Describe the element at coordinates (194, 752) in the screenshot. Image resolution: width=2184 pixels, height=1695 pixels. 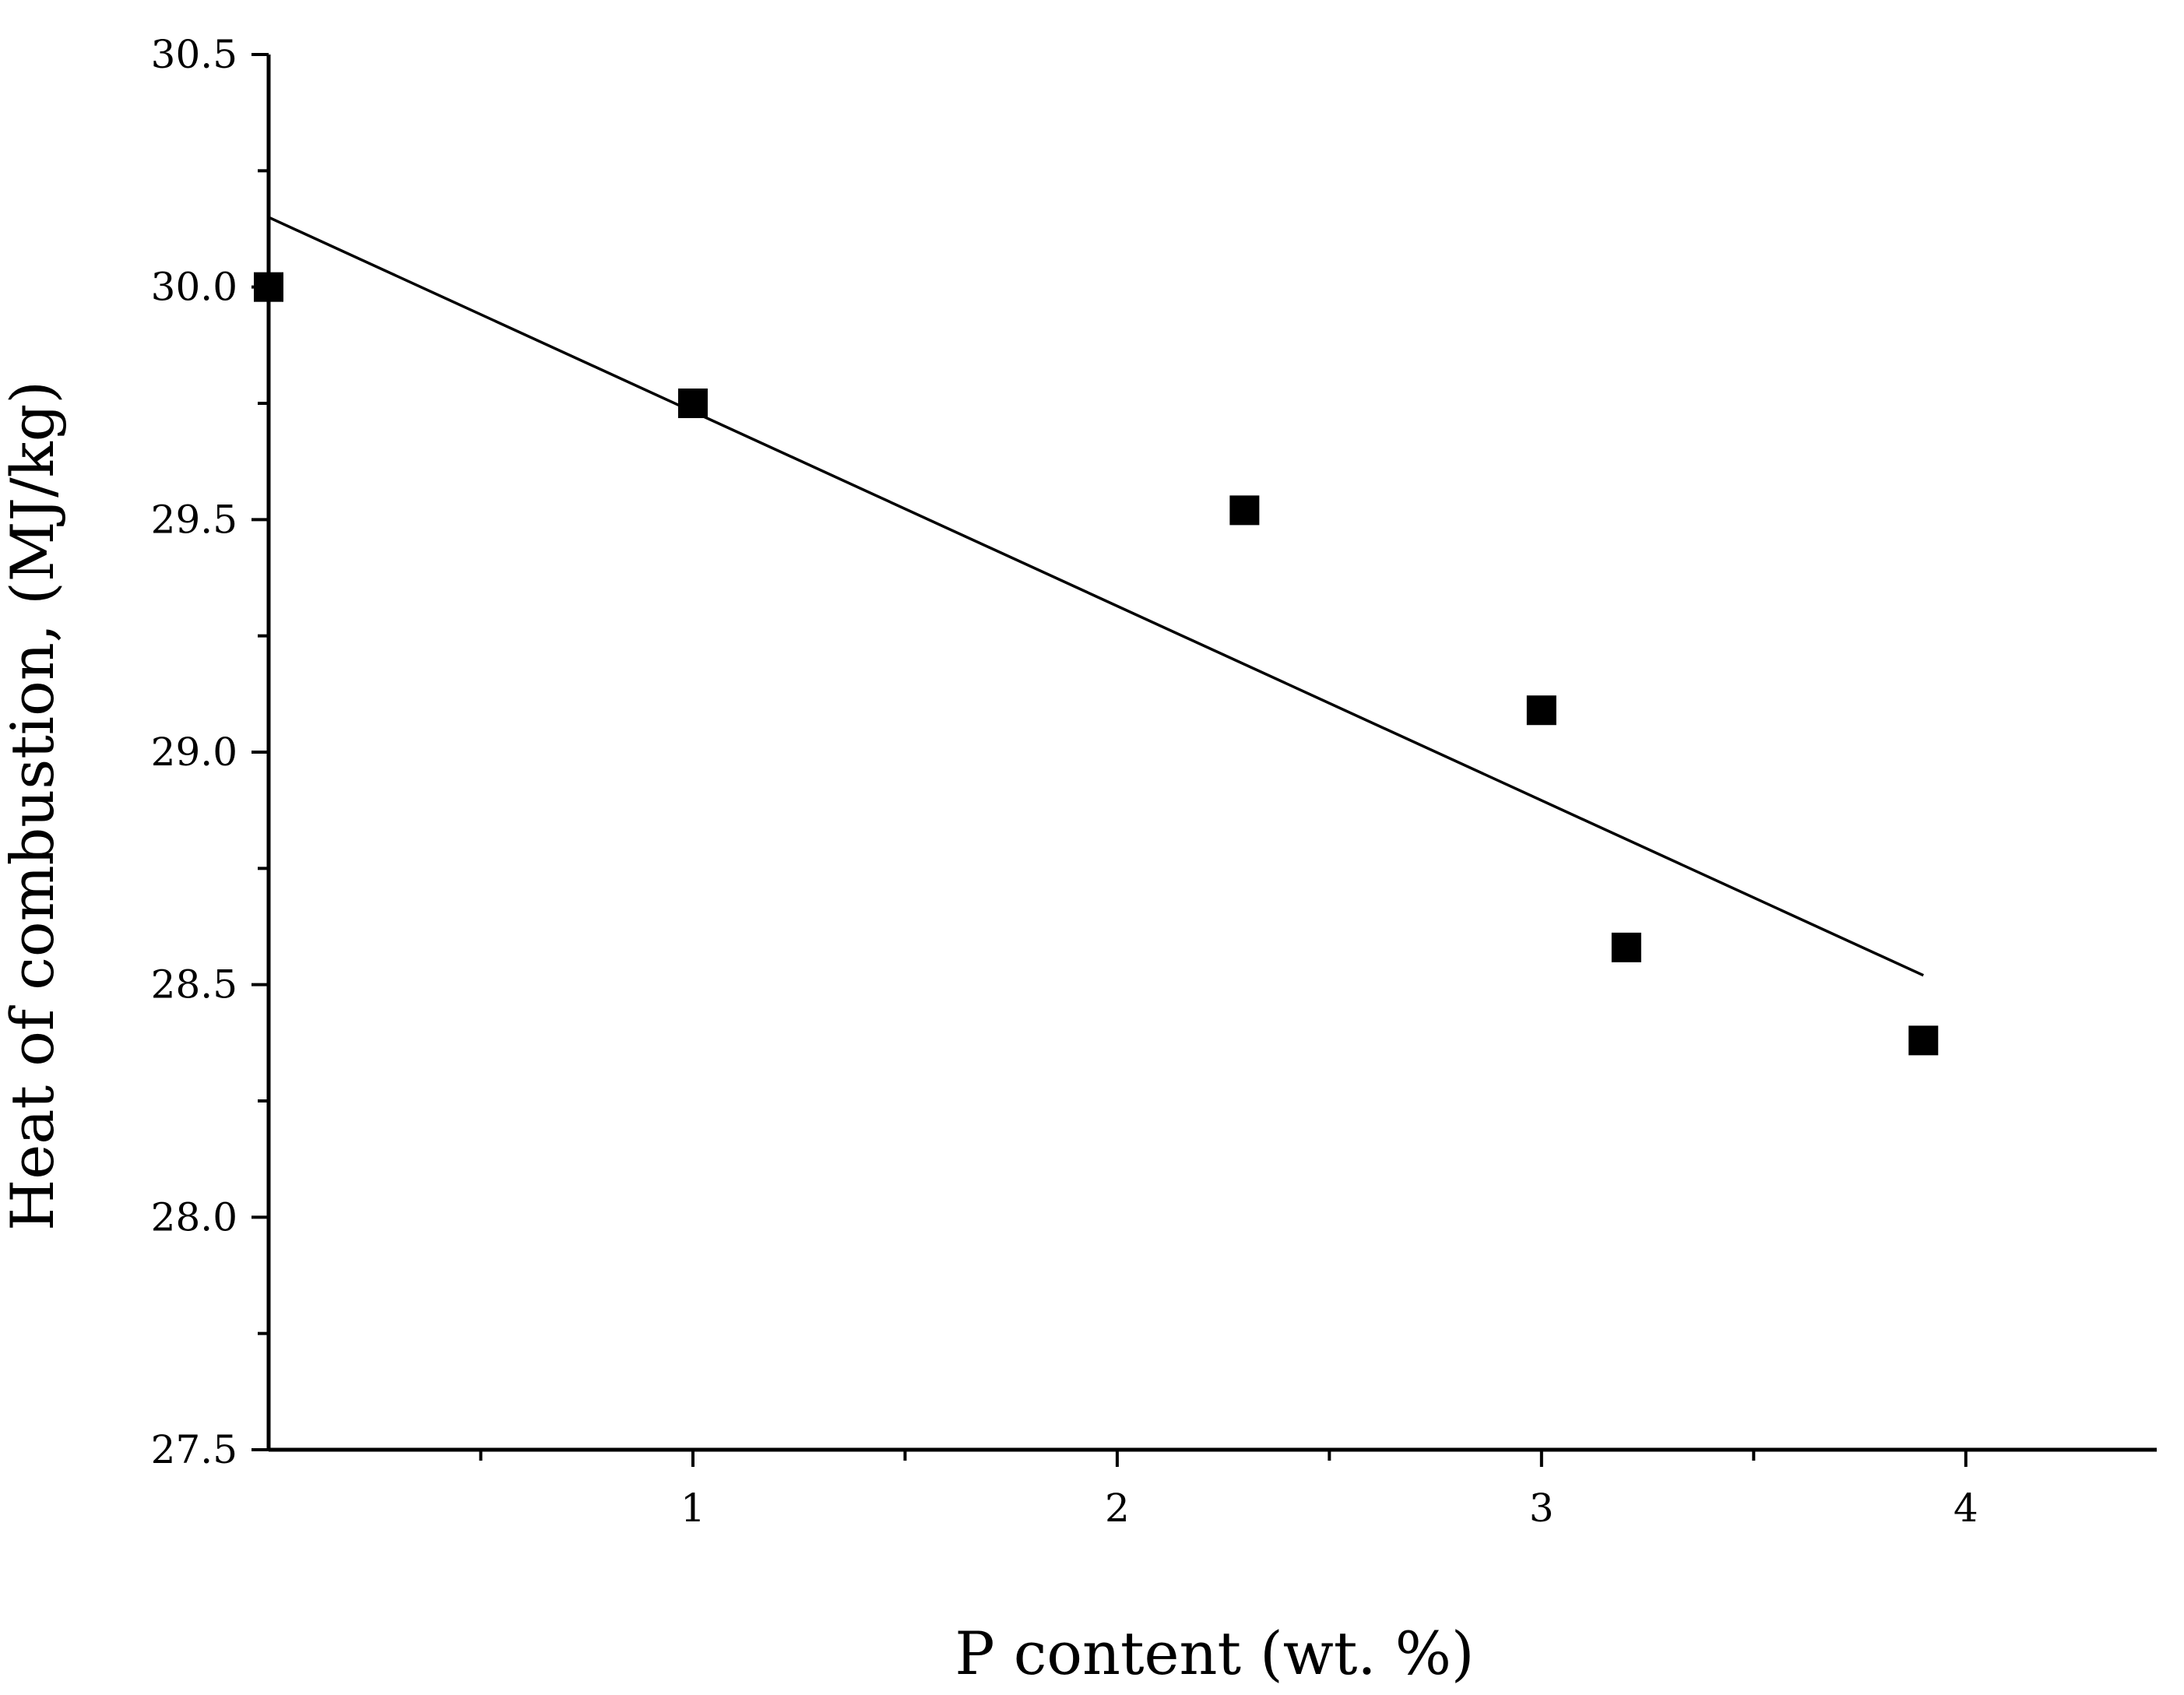
I see `y-tick-label: 29.0` at that location.